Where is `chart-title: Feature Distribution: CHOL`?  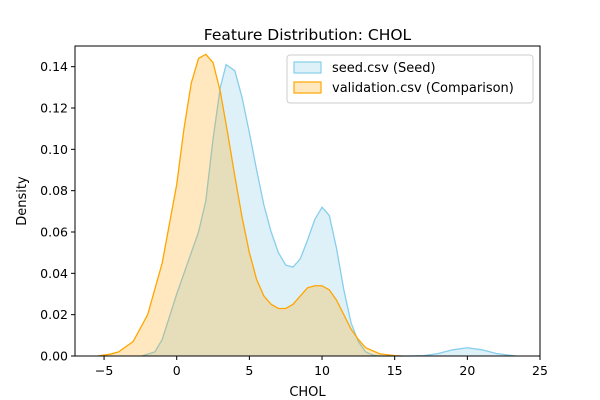 chart-title: Feature Distribution: CHOL is located at coordinates (308, 35).